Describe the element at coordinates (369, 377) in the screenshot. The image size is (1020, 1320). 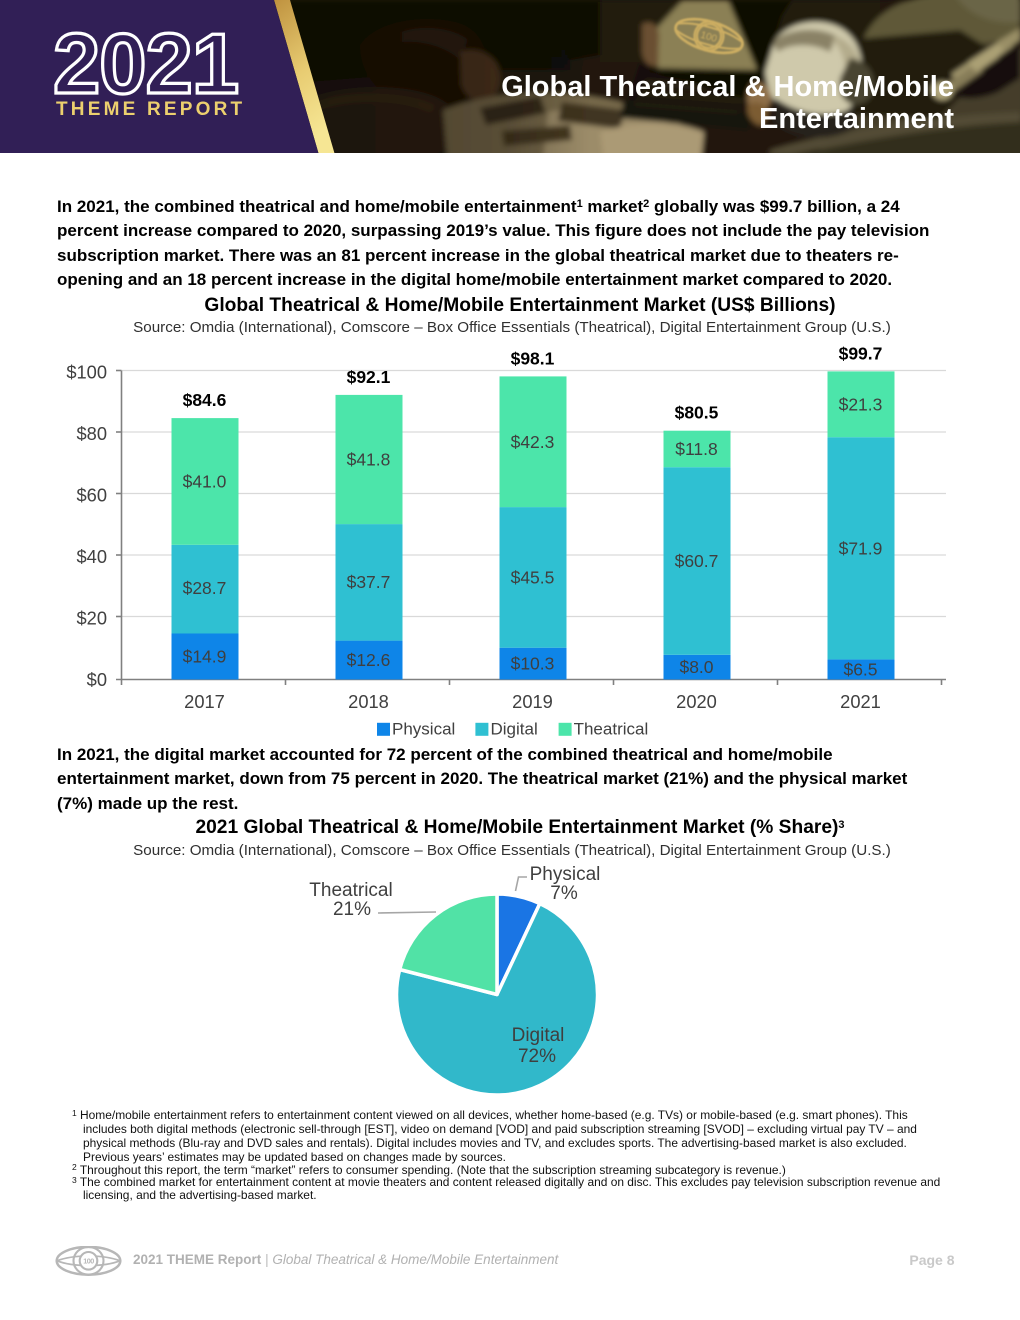
I see `svg-text: $92.1` at that location.